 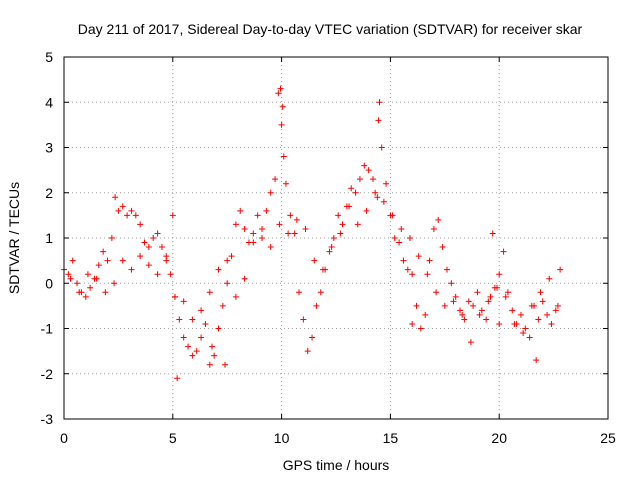 What do you see at coordinates (499, 438) in the screenshot?
I see `x-tick-label: 20` at bounding box center [499, 438].